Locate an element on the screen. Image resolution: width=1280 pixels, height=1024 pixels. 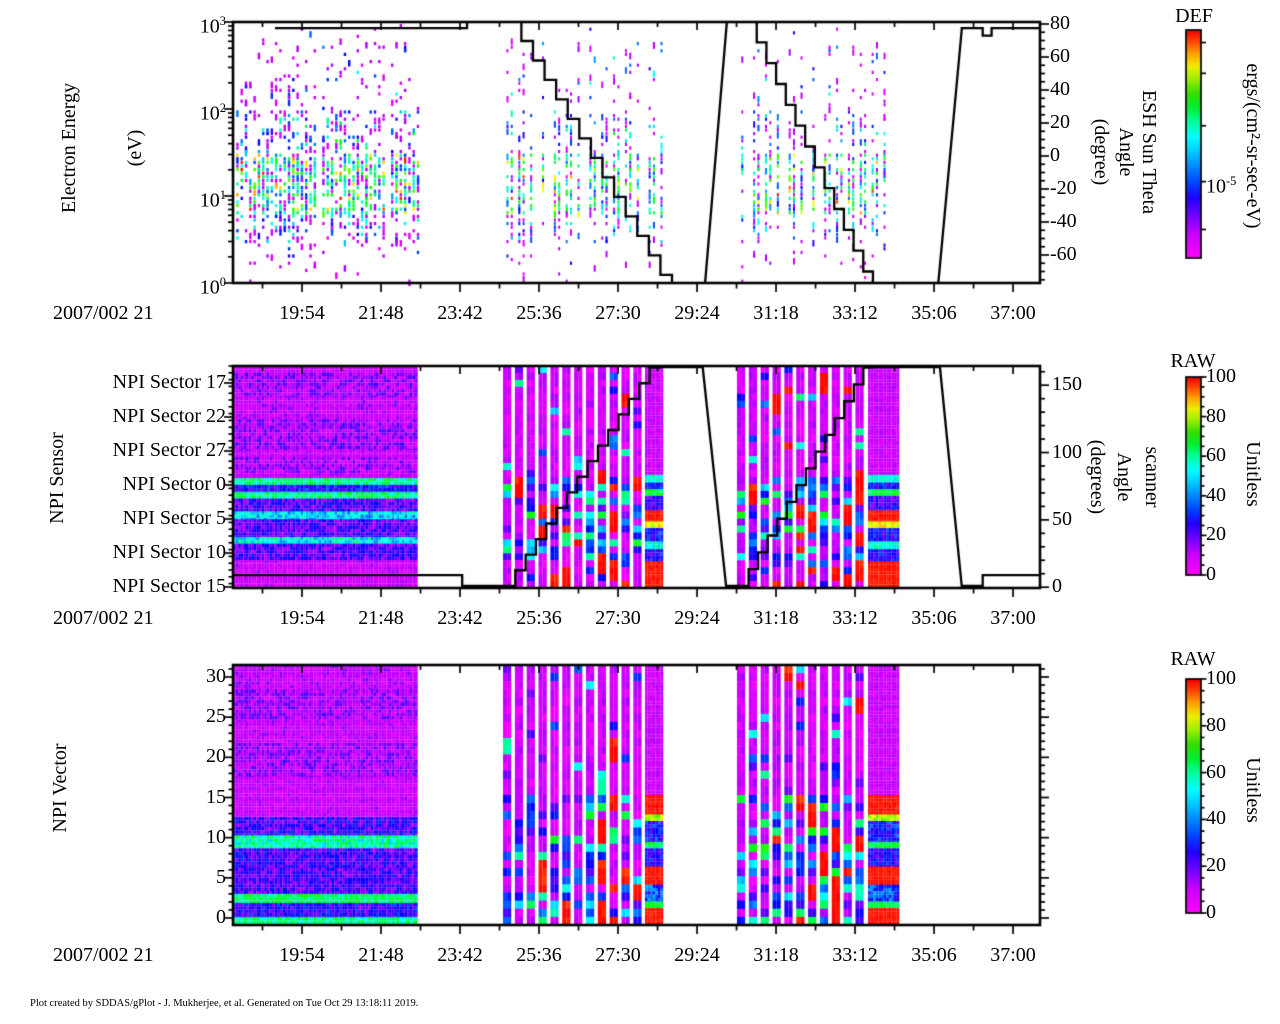
p2-colorbar-title: RAW is located at coordinates (1193, 361).